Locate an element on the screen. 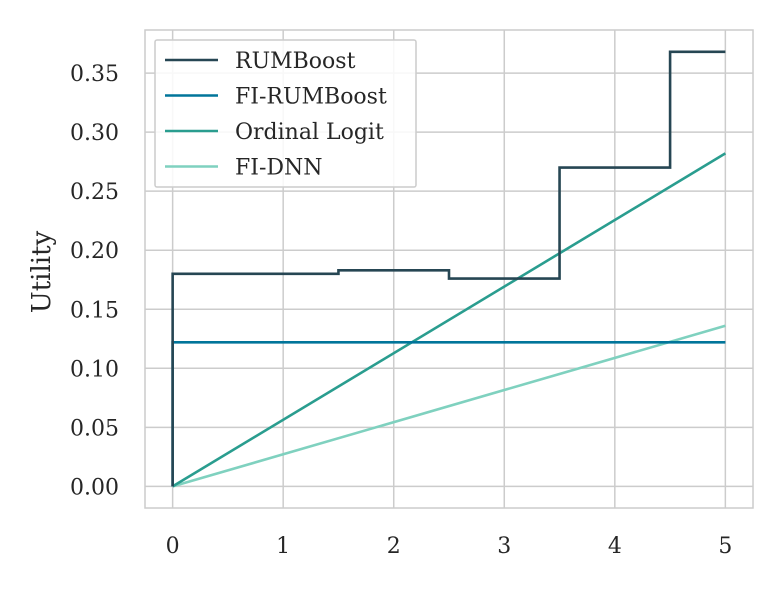 Image resolution: width=783 pixels, height=593 pixels. legend-label-fi-rumboost: FI-RUMBoost is located at coordinates (311, 97).